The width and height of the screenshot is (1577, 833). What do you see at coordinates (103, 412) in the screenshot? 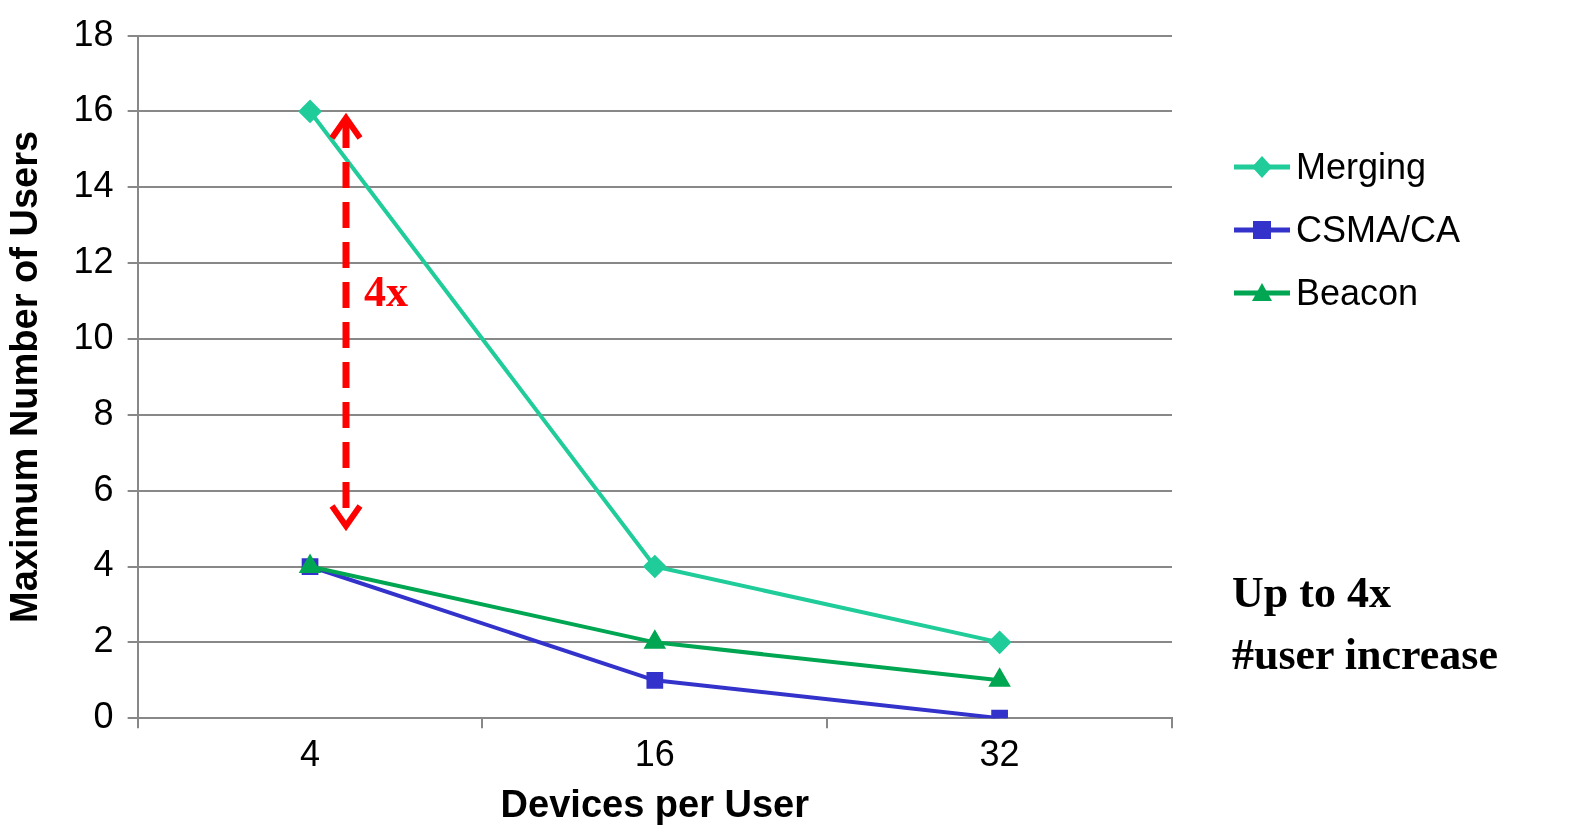
I see `y-tick-label: 8` at bounding box center [103, 412].